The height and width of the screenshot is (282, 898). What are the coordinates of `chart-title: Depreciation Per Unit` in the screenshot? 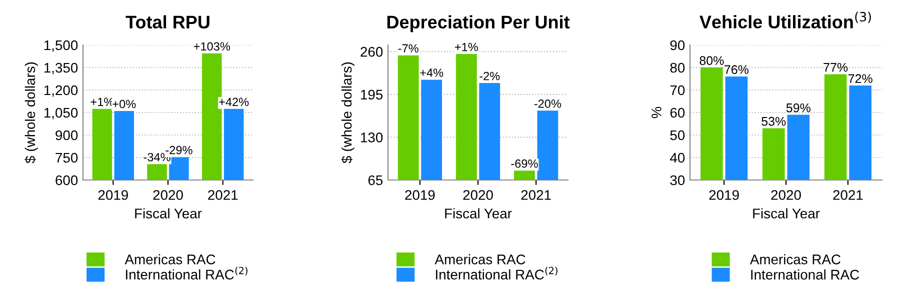 It's located at (478, 23).